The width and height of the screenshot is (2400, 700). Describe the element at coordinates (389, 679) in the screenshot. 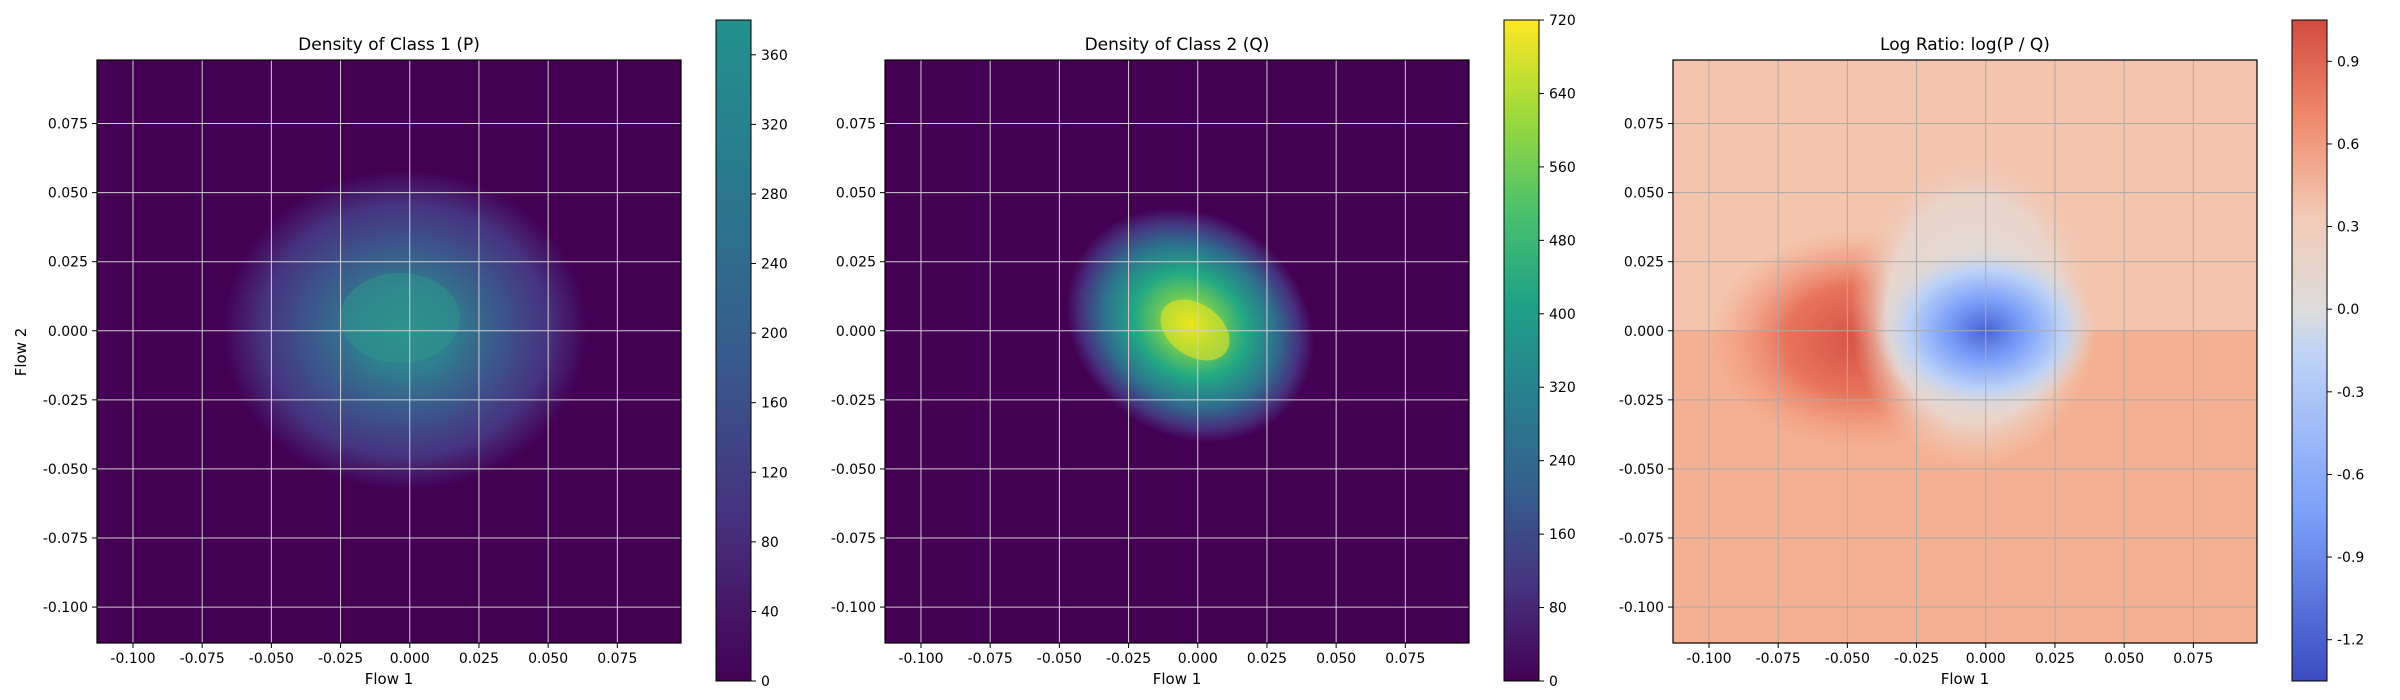

I see `x-axis-label-p: Flow 1` at that location.